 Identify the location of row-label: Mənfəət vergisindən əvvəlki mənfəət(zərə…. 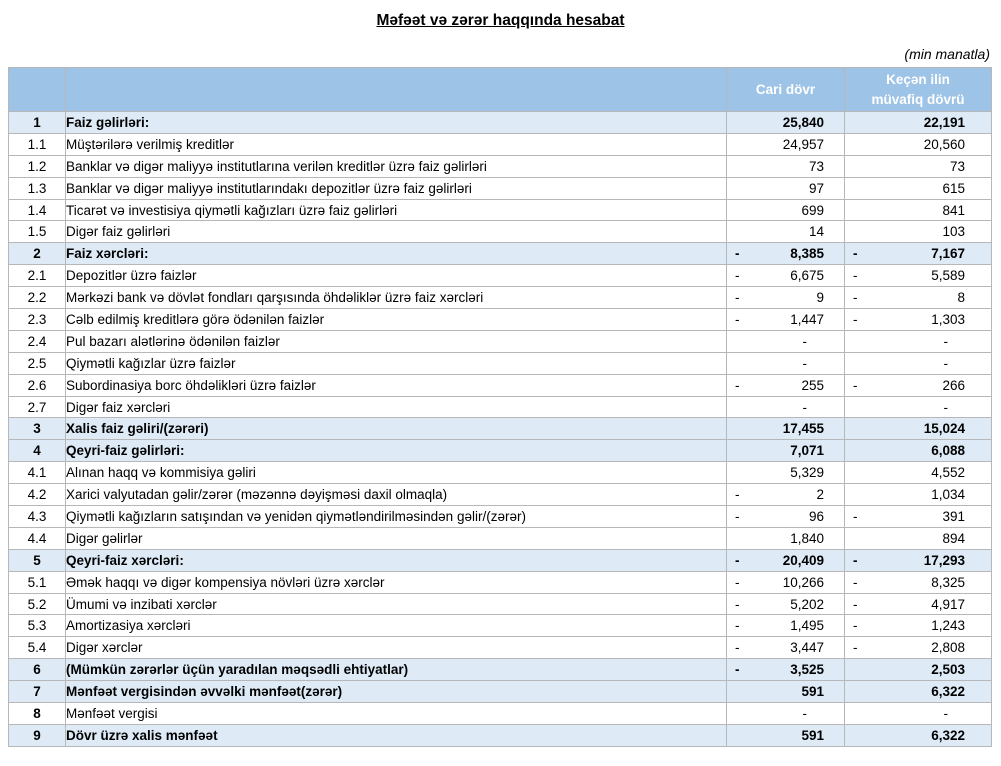
(396, 692).